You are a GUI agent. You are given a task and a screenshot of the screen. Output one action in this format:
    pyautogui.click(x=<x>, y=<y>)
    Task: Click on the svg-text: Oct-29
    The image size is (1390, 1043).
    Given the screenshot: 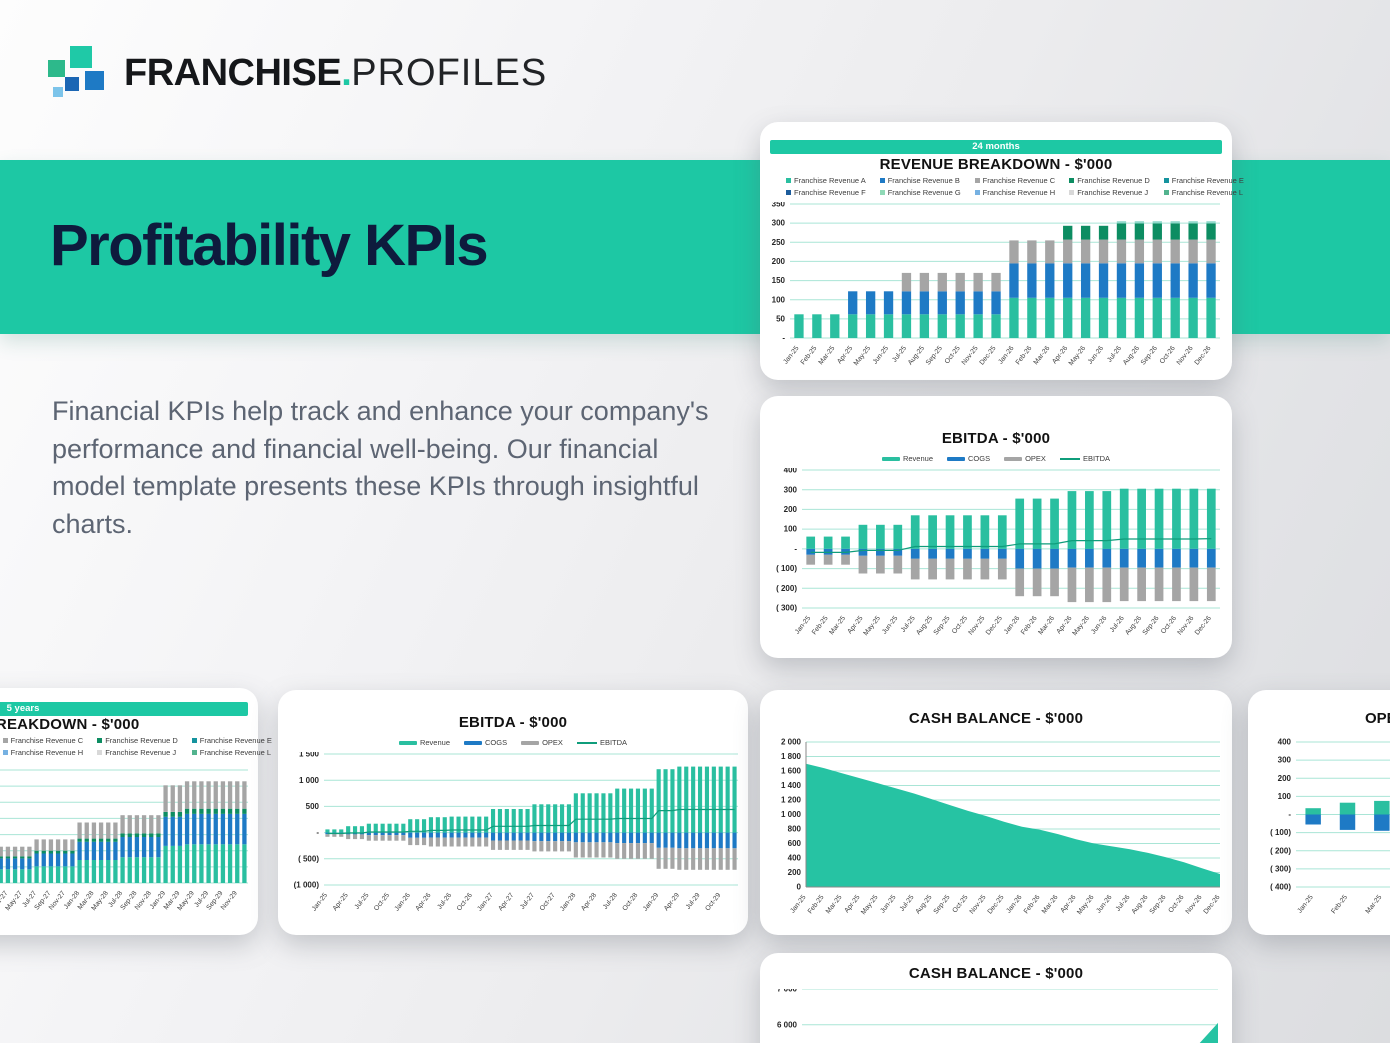 What is the action you would take?
    pyautogui.click(x=713, y=902)
    